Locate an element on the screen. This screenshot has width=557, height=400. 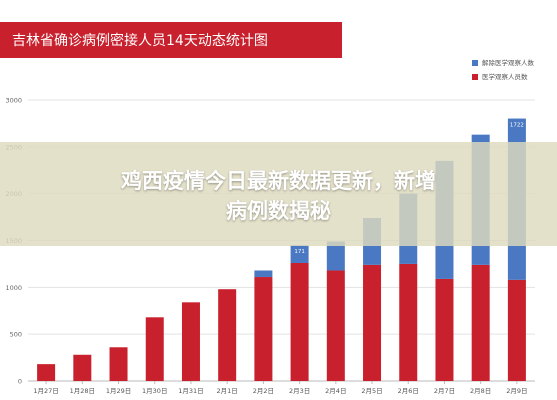
y-tick-label: 500 is located at coordinates (16, 335).